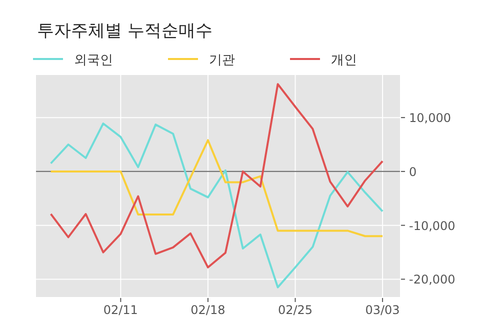 Image resolution: width=500 pixels, height=323 pixels. I want to click on y-tick-label: -10,000, so click(432, 225).